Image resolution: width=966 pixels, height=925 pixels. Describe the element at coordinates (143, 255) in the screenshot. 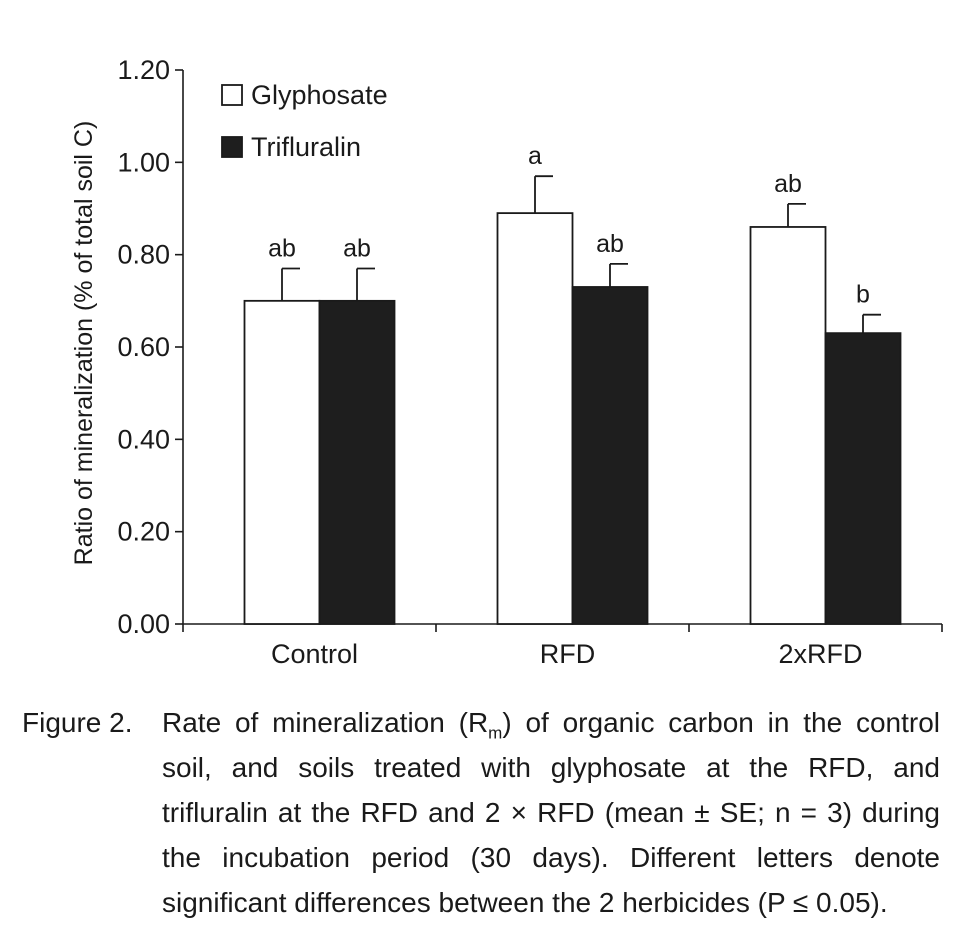

I see `y-tick-label: 0.80` at that location.